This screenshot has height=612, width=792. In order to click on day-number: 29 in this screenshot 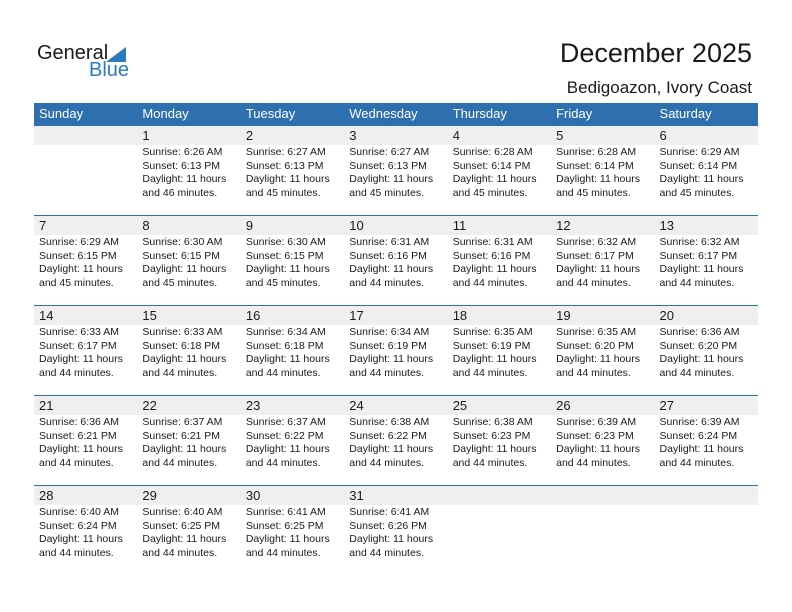, I will do `click(149, 495)`.